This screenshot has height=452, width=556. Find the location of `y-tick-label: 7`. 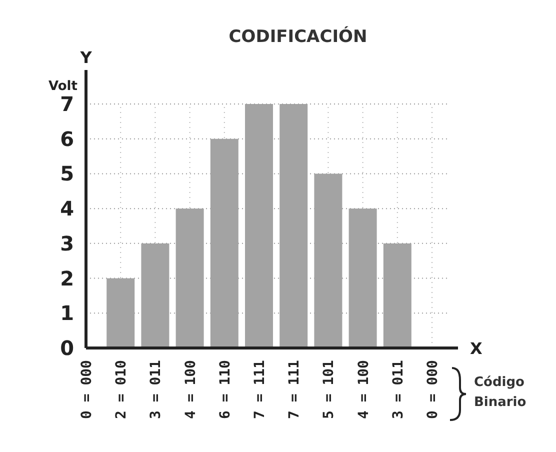

y-tick-label: 7 is located at coordinates (67, 104).